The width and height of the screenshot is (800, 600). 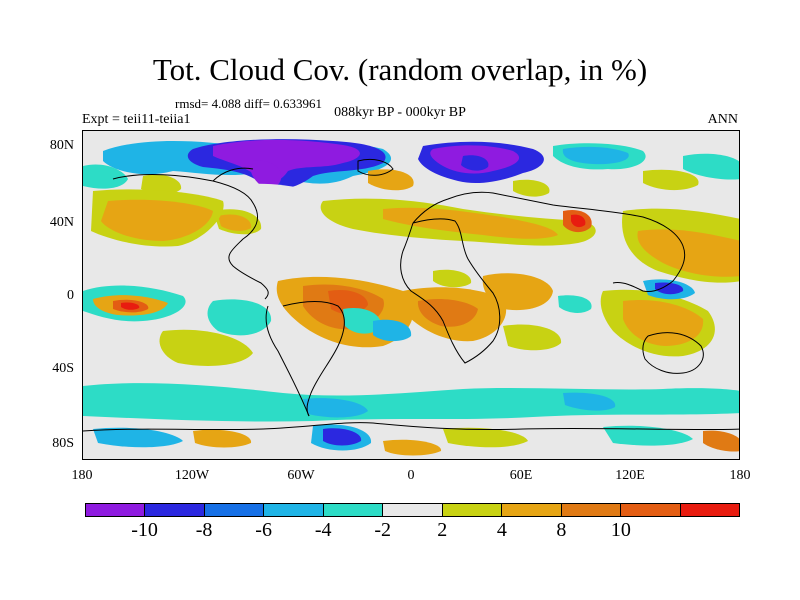 What do you see at coordinates (263, 530) in the screenshot?
I see `colorbar-label: -6` at bounding box center [263, 530].